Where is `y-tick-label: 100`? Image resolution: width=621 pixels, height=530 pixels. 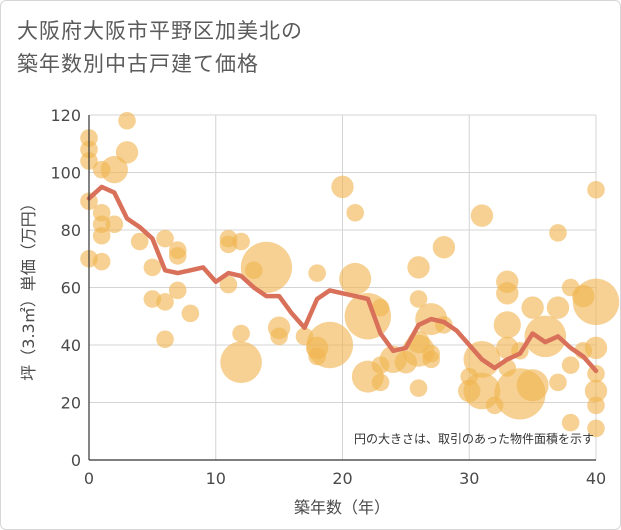 y-tick-label: 100 is located at coordinates (65, 173).